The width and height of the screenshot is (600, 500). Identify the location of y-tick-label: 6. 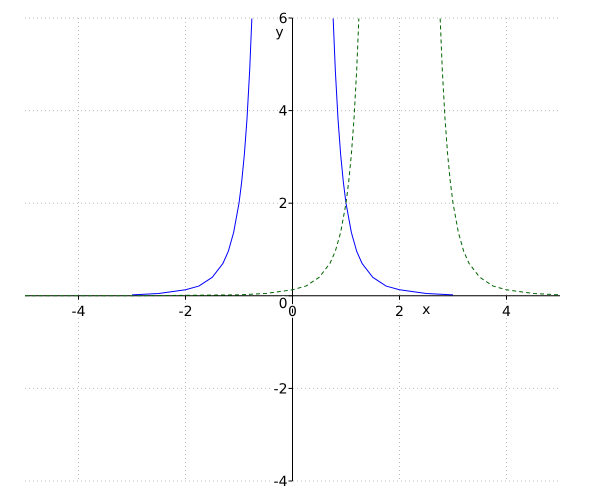
(283, 19).